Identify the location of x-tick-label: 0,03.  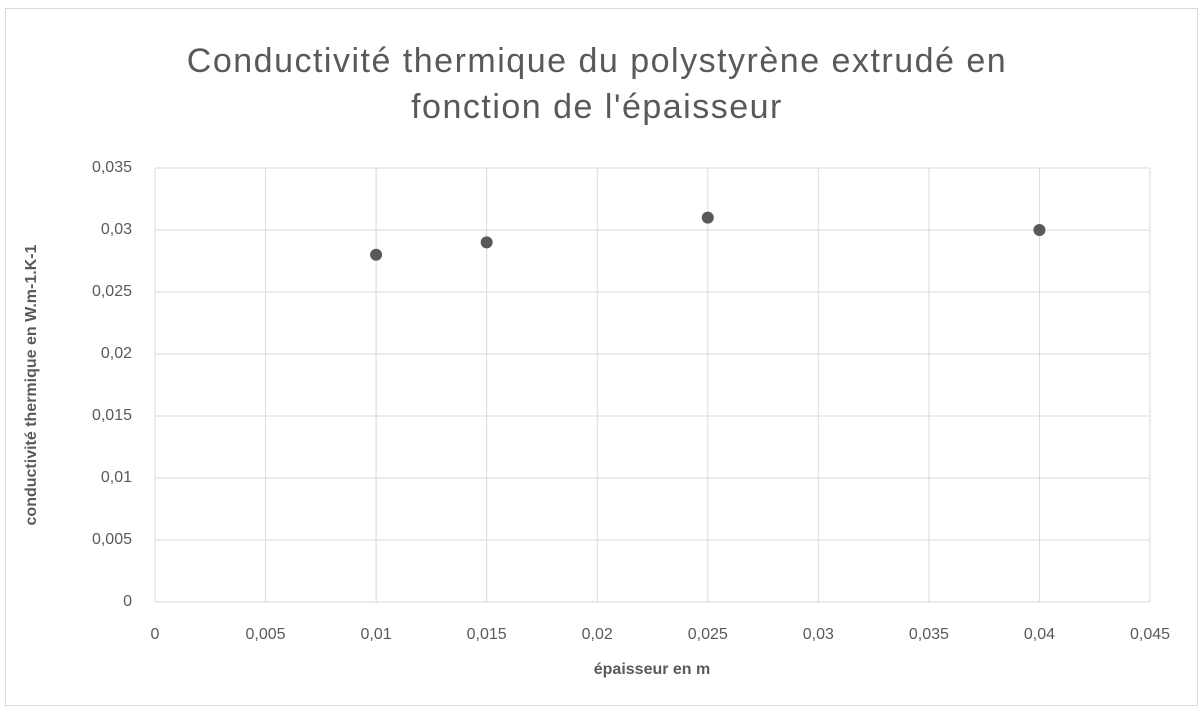
(818, 634).